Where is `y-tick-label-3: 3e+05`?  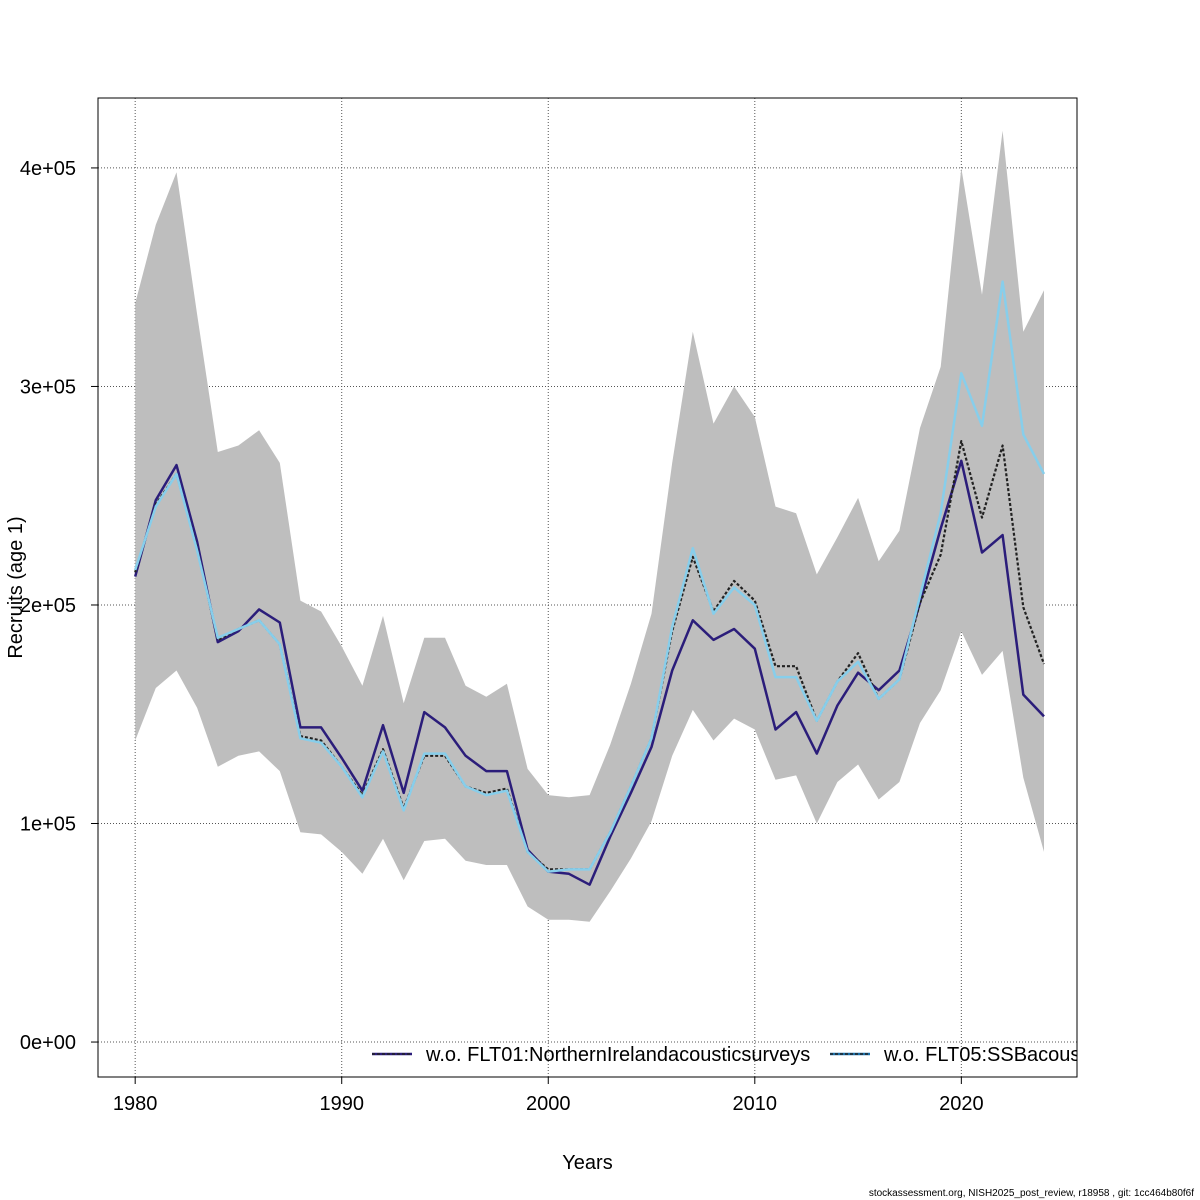
y-tick-label-3: 3e+05 is located at coordinates (48, 387).